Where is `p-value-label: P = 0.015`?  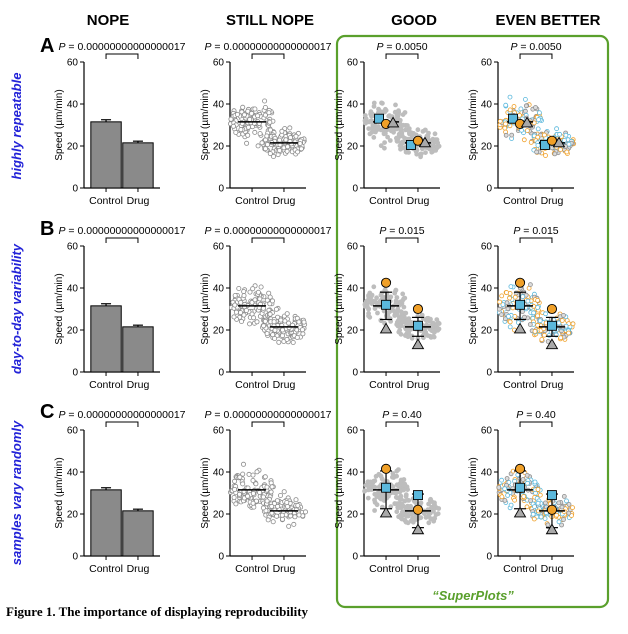
p-value-label: P = 0.015 is located at coordinates (535, 231).